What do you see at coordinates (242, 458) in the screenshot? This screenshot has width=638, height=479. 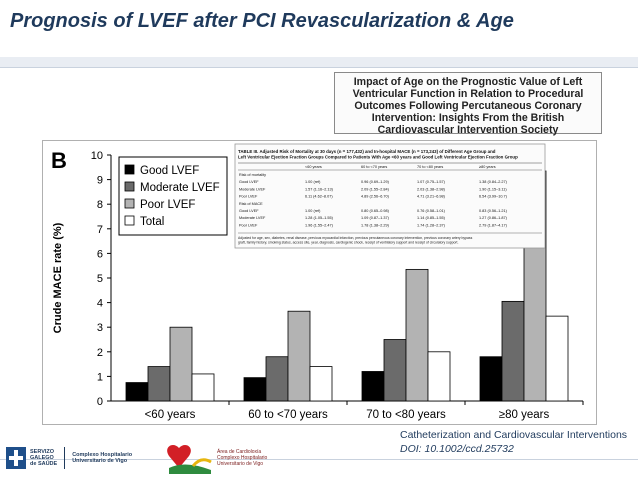 I see `cardio-line-2: Complexo Hospitalario` at bounding box center [242, 458].